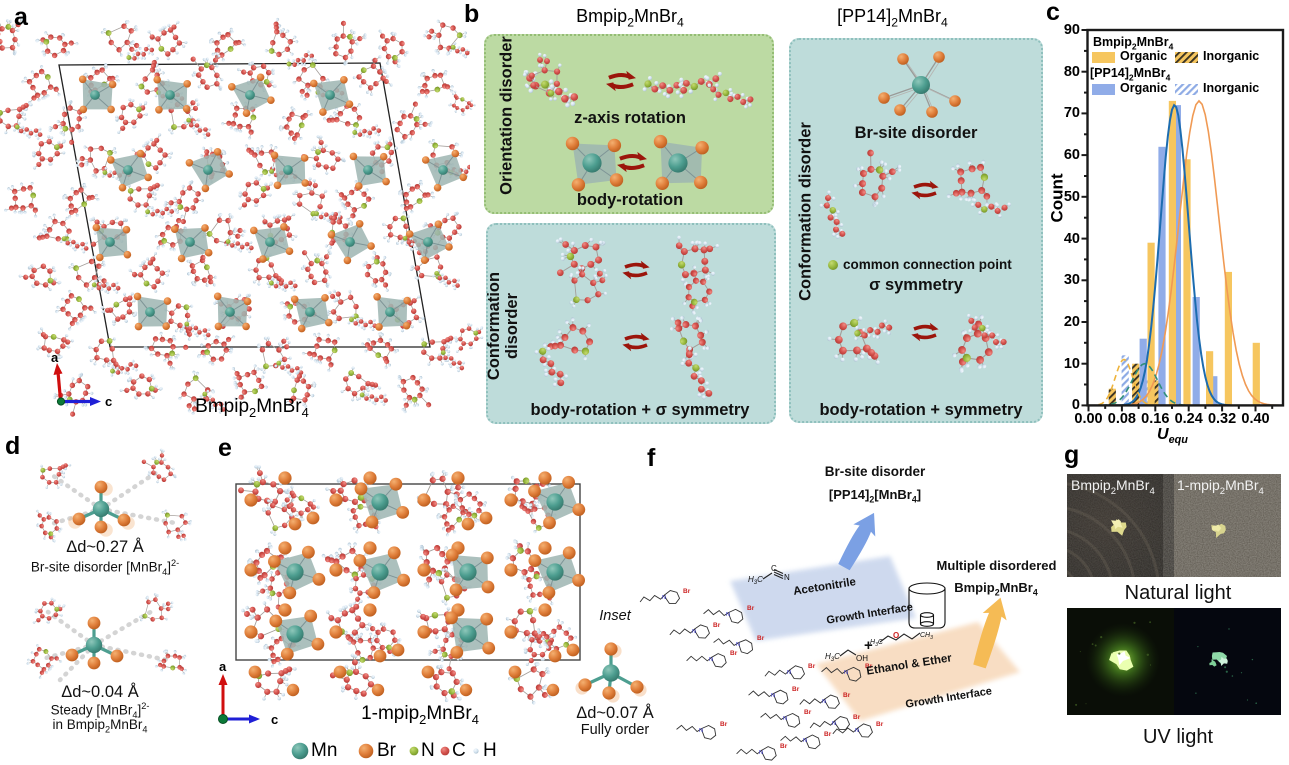  Describe the element at coordinates (774, 568) in the screenshot. I see `svg-text: C` at that location.